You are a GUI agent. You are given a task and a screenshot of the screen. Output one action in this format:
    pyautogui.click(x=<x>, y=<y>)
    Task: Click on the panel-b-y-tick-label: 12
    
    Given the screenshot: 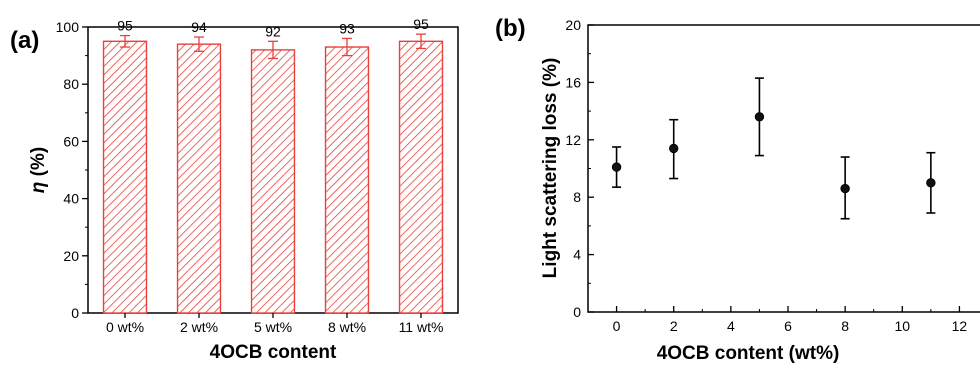 What is the action you would take?
    pyautogui.click(x=573, y=140)
    